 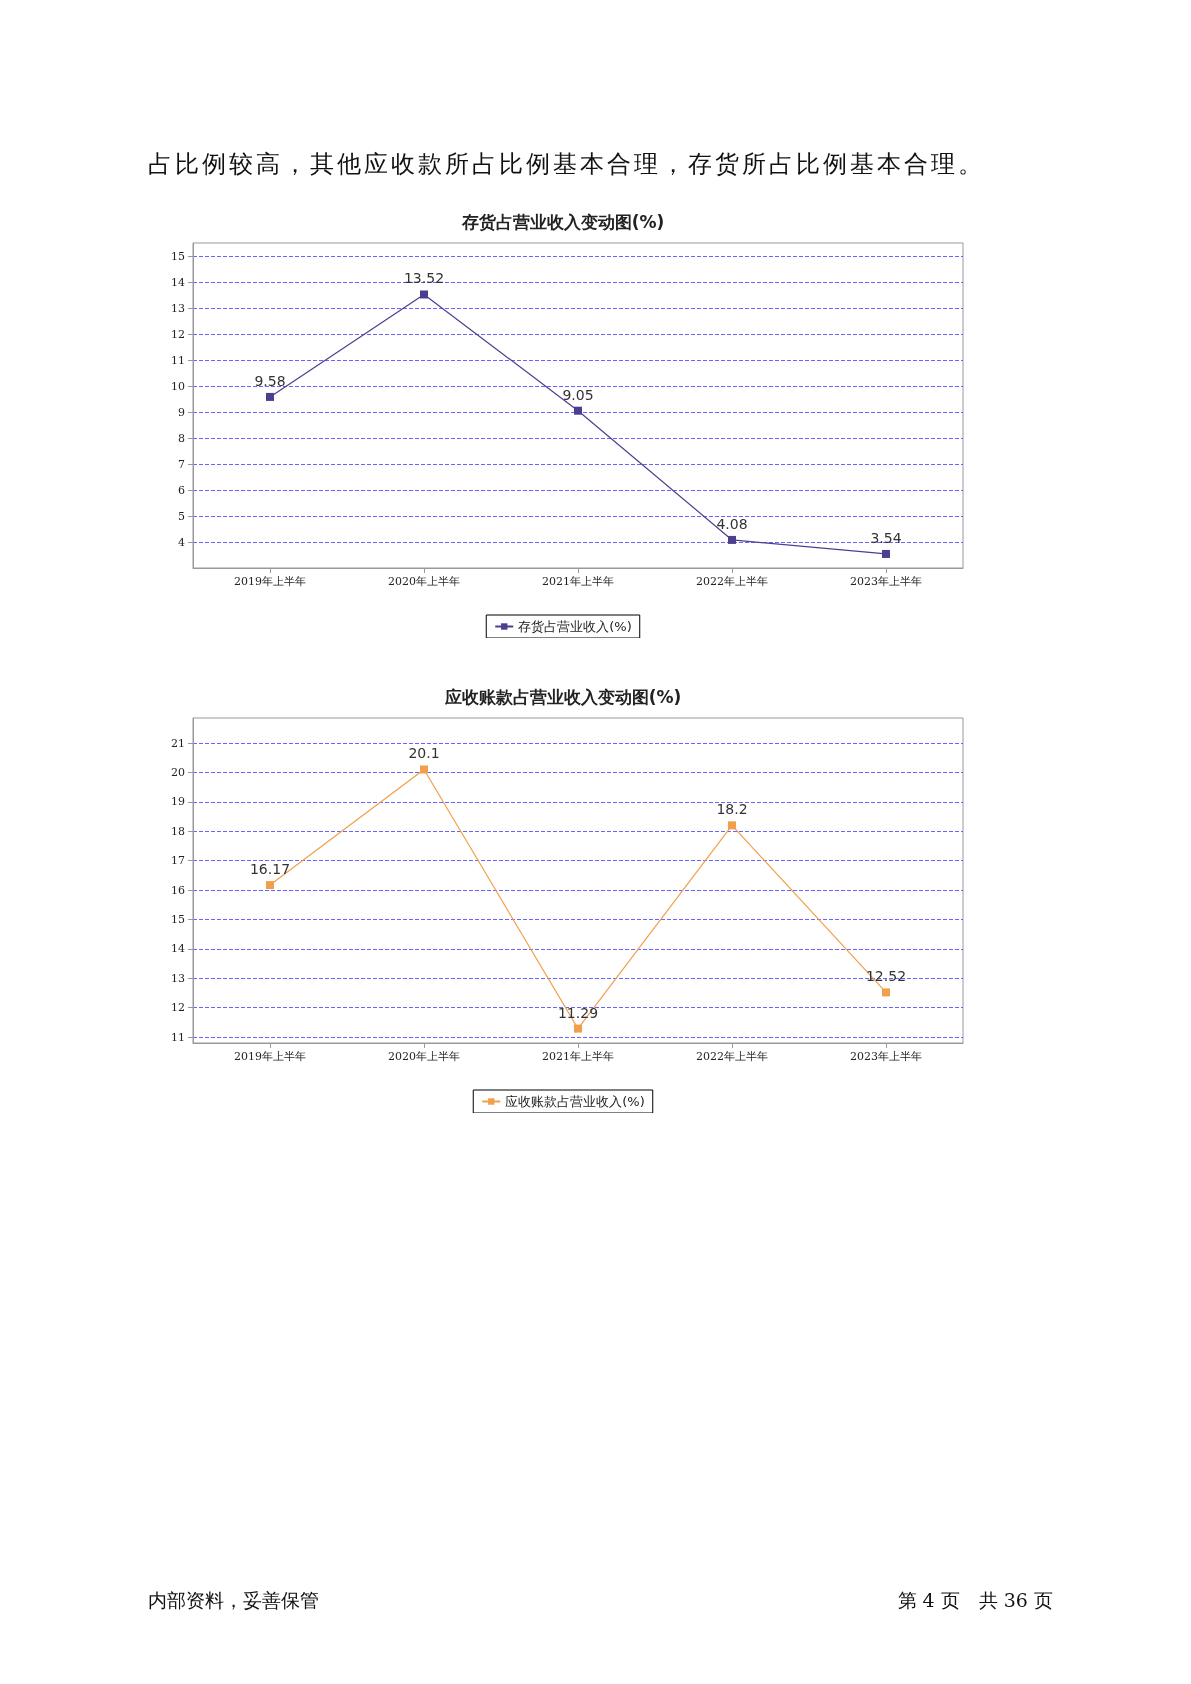 I want to click on data-label: 16.17, so click(x=270, y=869).